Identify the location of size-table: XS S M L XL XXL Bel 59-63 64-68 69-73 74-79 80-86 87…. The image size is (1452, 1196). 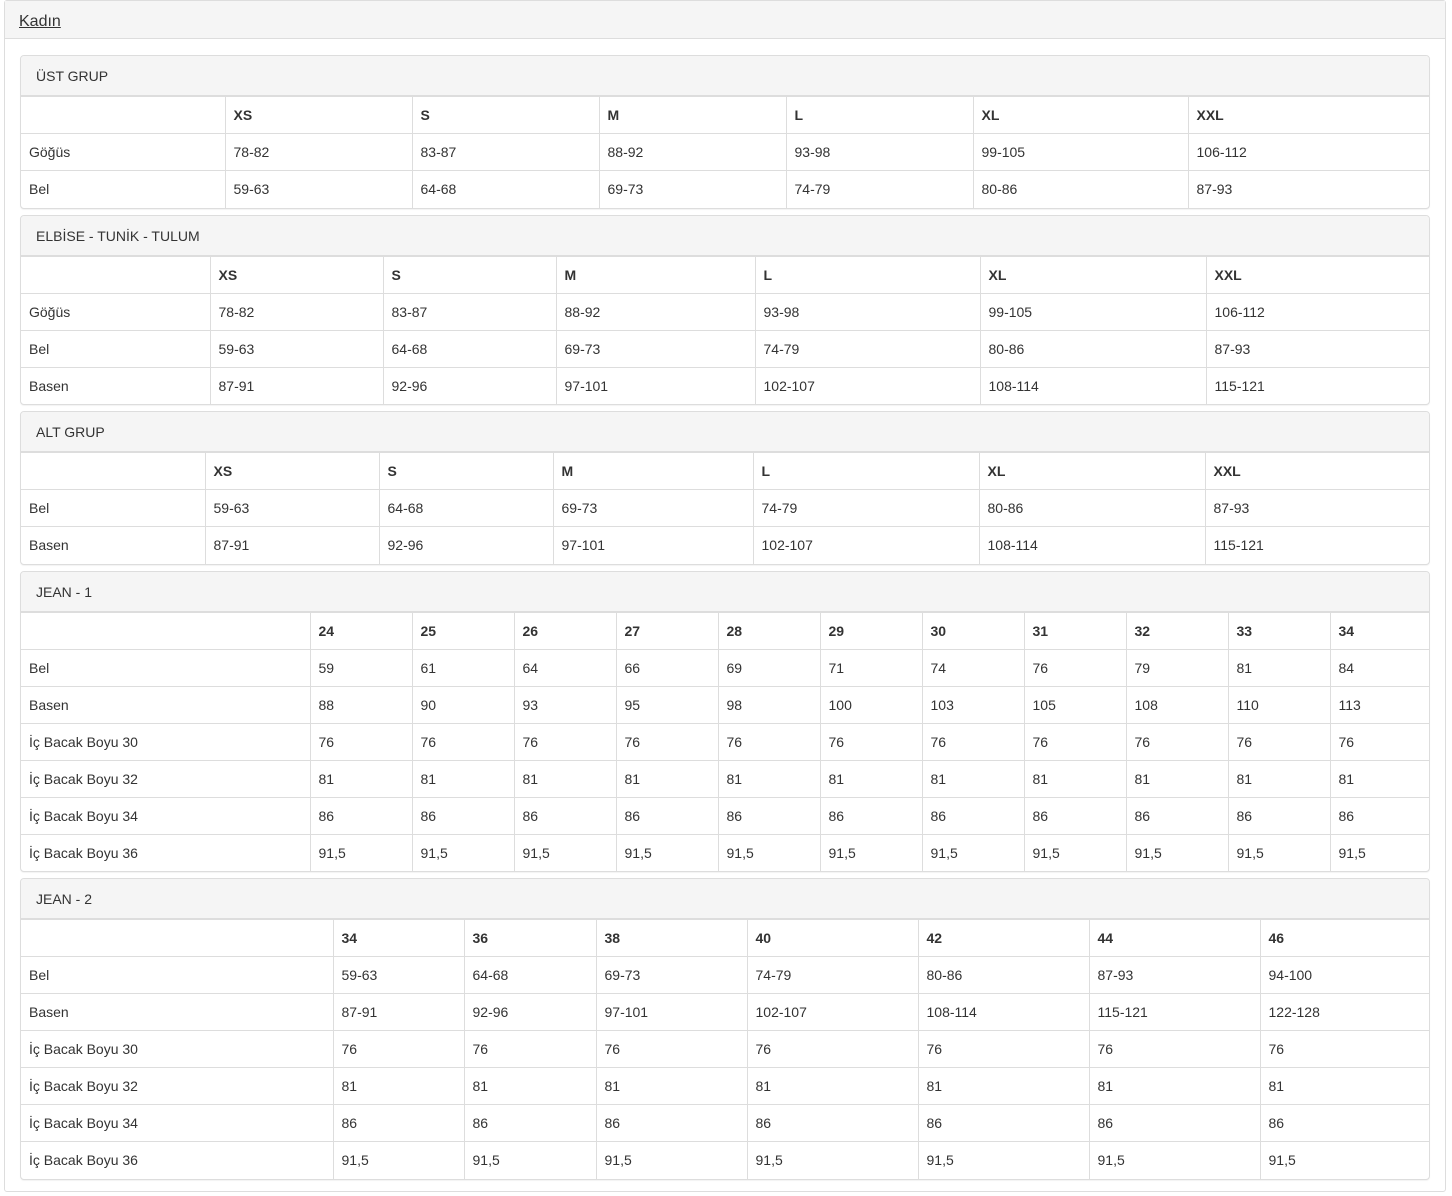
(725, 508).